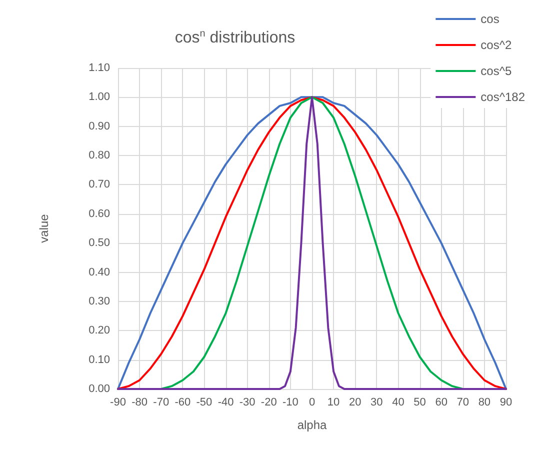  What do you see at coordinates (140, 402) in the screenshot?
I see `x-tick-label: -80` at bounding box center [140, 402].